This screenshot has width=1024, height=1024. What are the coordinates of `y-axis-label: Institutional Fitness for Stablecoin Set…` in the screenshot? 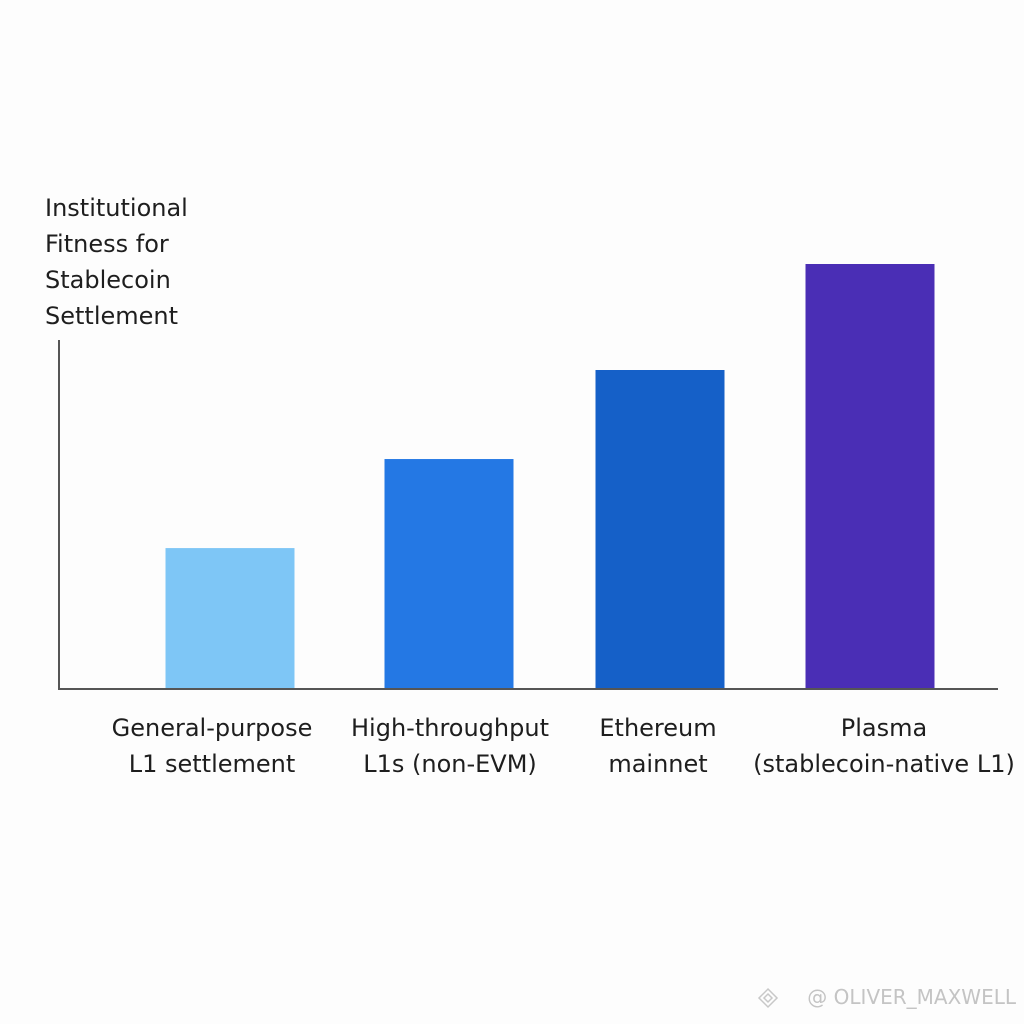 It's located at (116, 262).